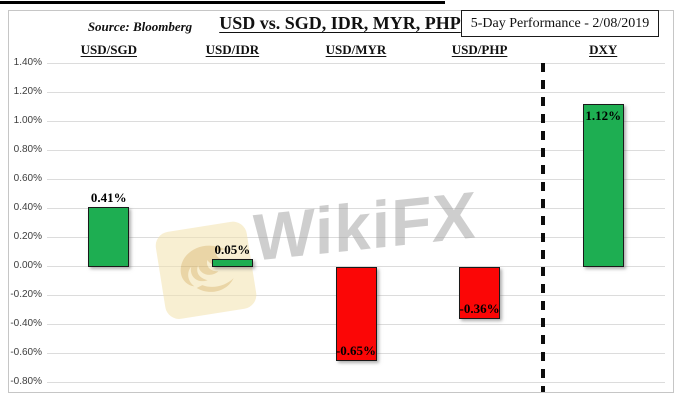 The height and width of the screenshot is (401, 680). What do you see at coordinates (27, 120) in the screenshot?
I see `y-tick-label: 1.00%` at bounding box center [27, 120].